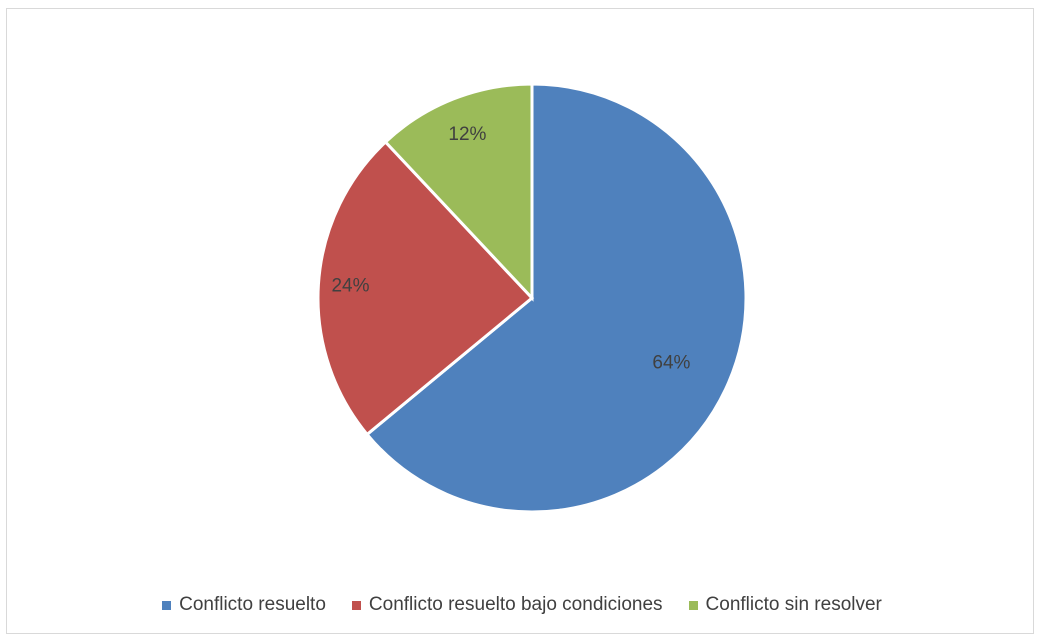 This screenshot has height=644, width=1044. I want to click on legend-item-conflicto-sin-resolver: Conflicto sin resolver, so click(785, 605).